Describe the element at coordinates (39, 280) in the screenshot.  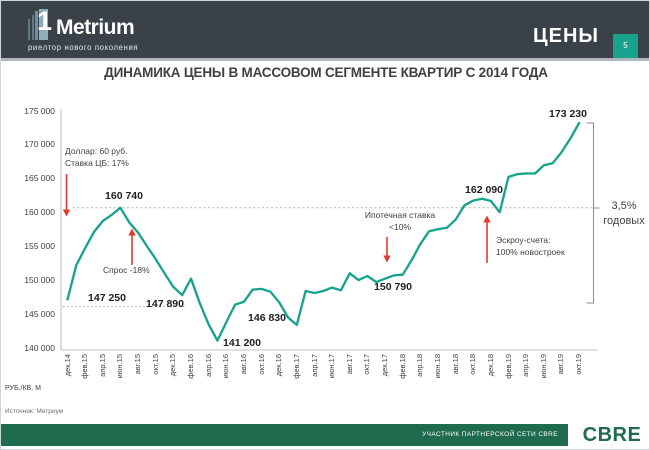
I see `y-axis-tick-label: 150 000` at that location.